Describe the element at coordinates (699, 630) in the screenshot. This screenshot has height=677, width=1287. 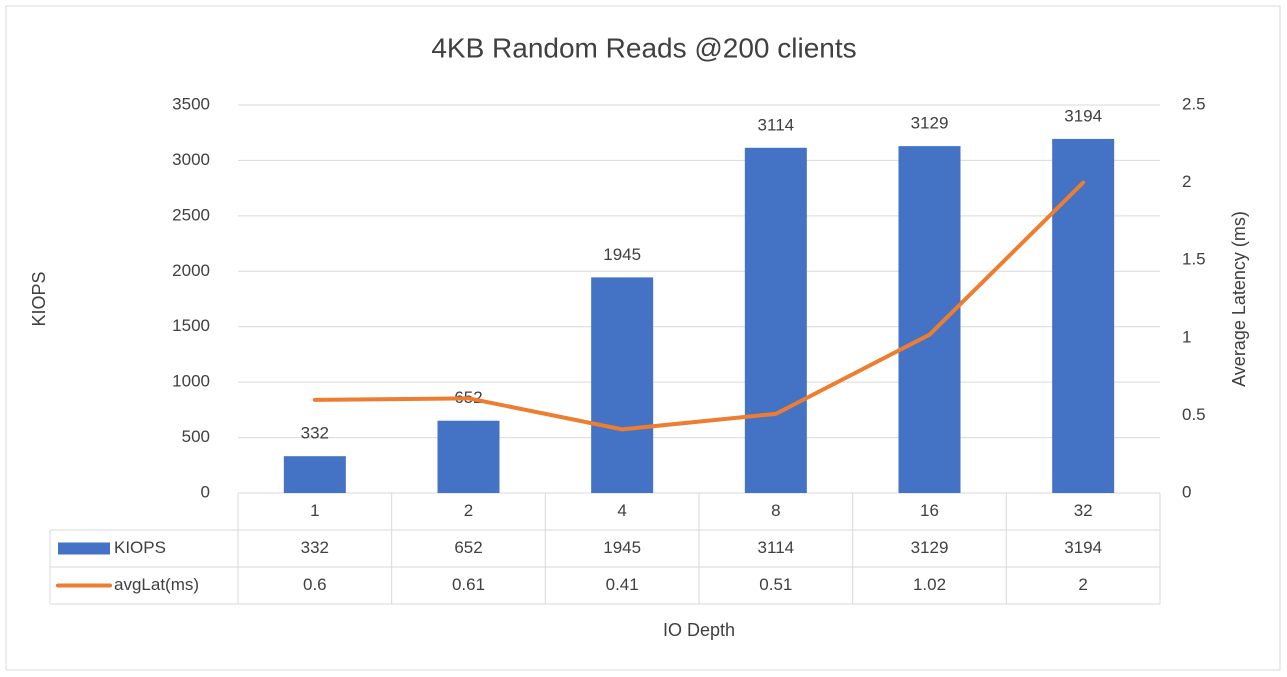
I see `x-axis-title: IO Depth` at that location.